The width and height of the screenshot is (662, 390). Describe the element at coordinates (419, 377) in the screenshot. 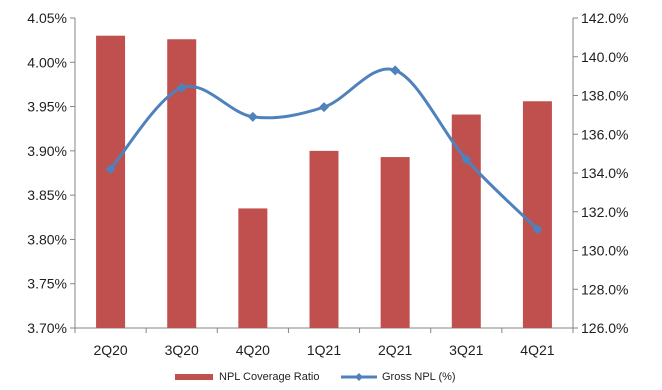

I see `legend-label-line: Gross NPL (%)` at that location.